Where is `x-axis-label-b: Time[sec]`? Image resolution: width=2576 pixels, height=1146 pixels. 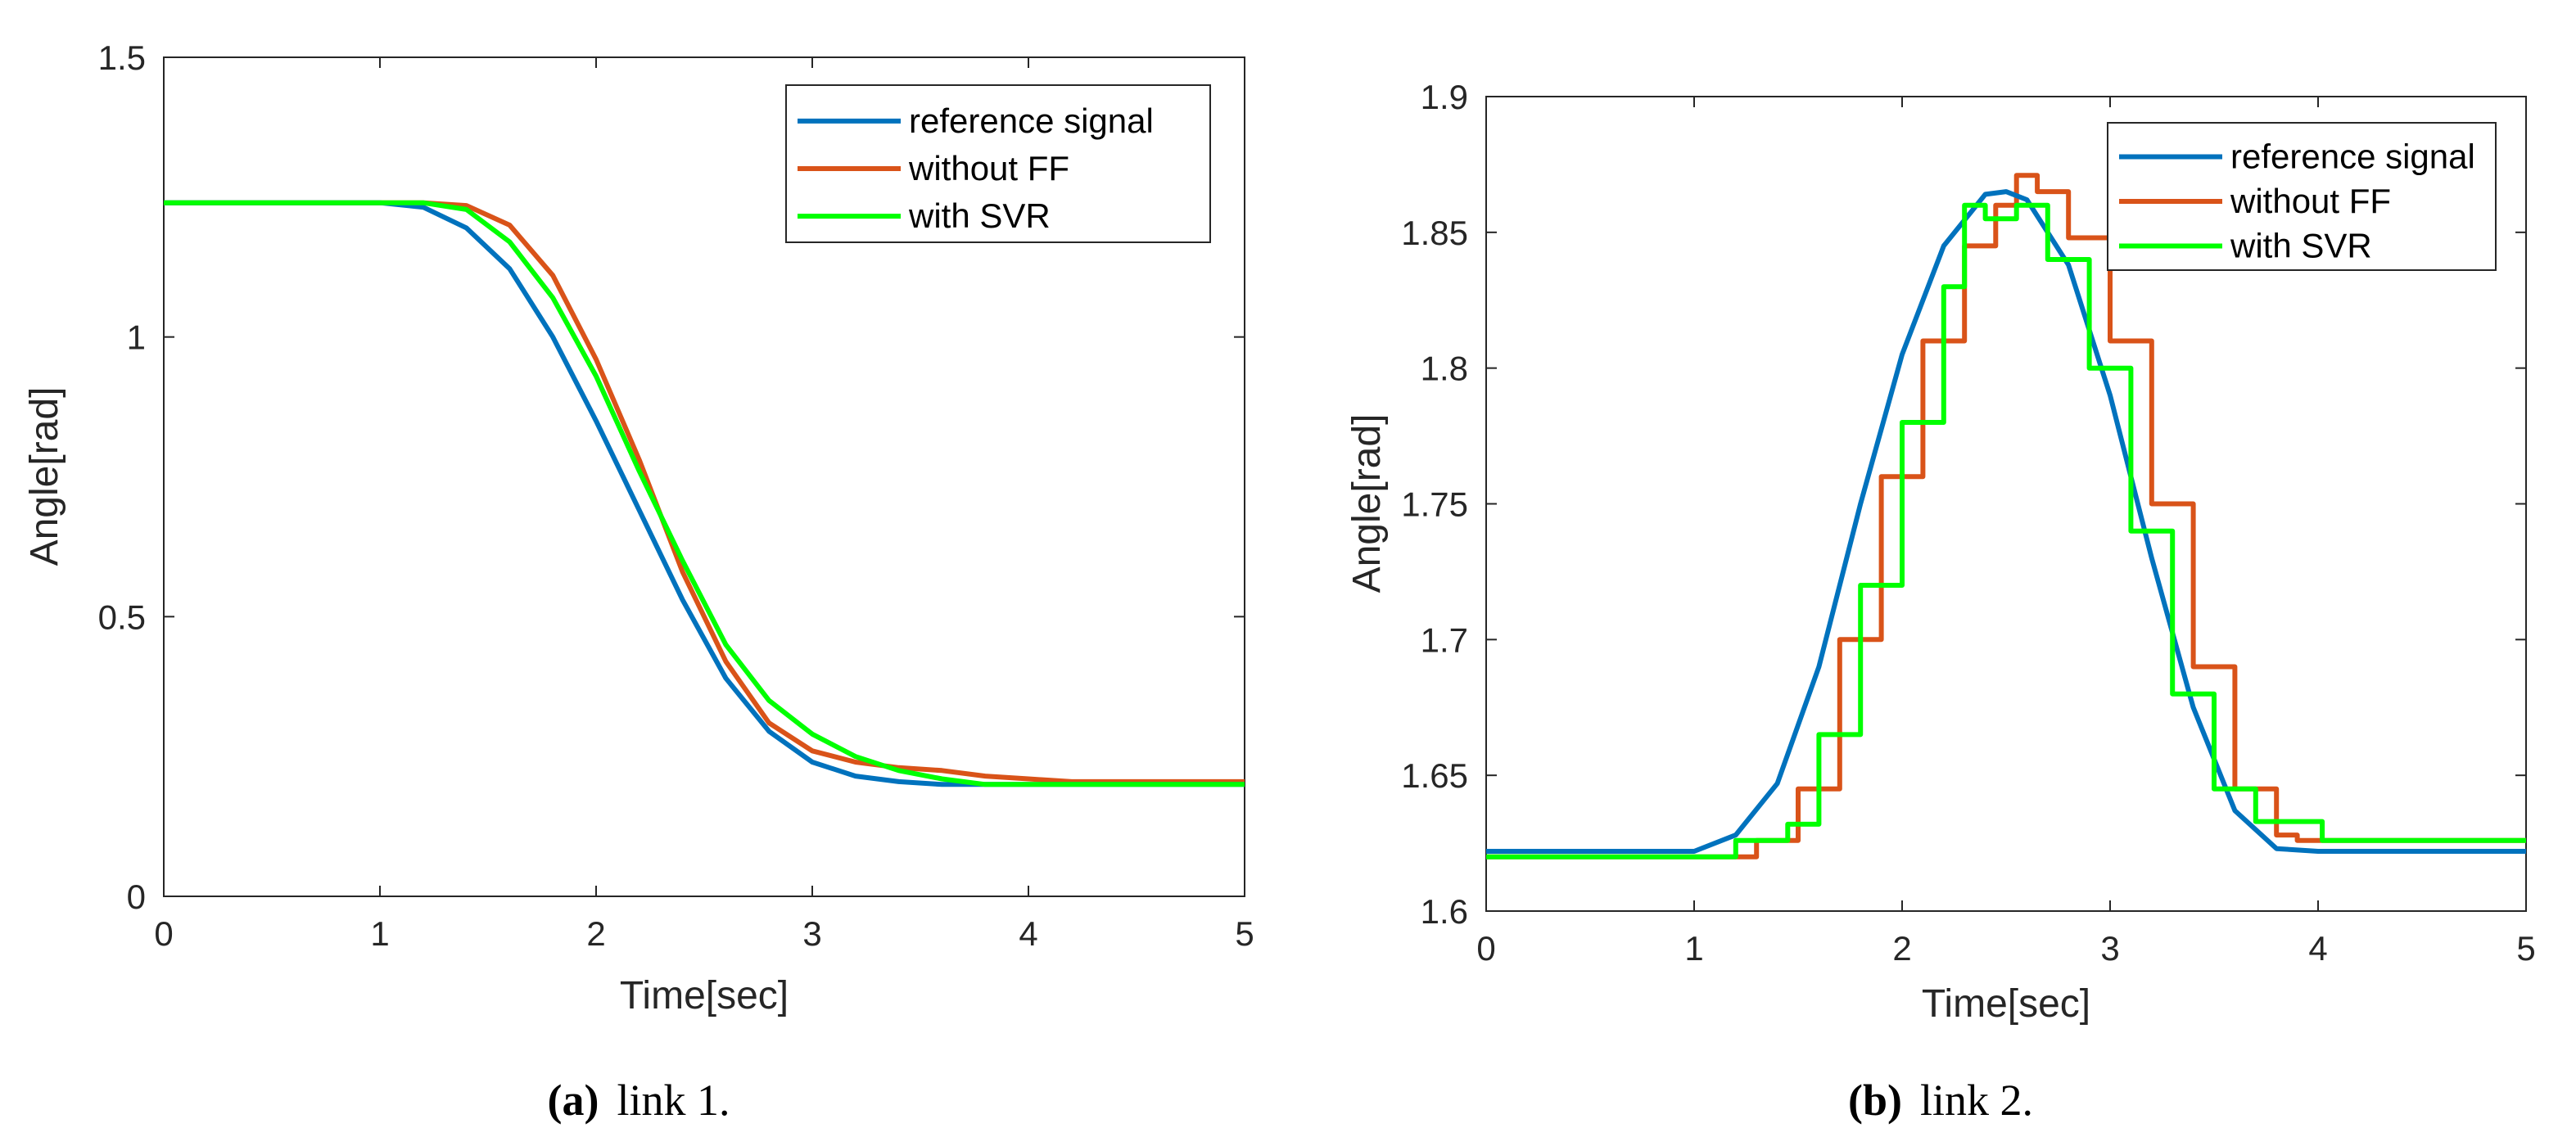 x-axis-label-b: Time[sec] is located at coordinates (2006, 1004).